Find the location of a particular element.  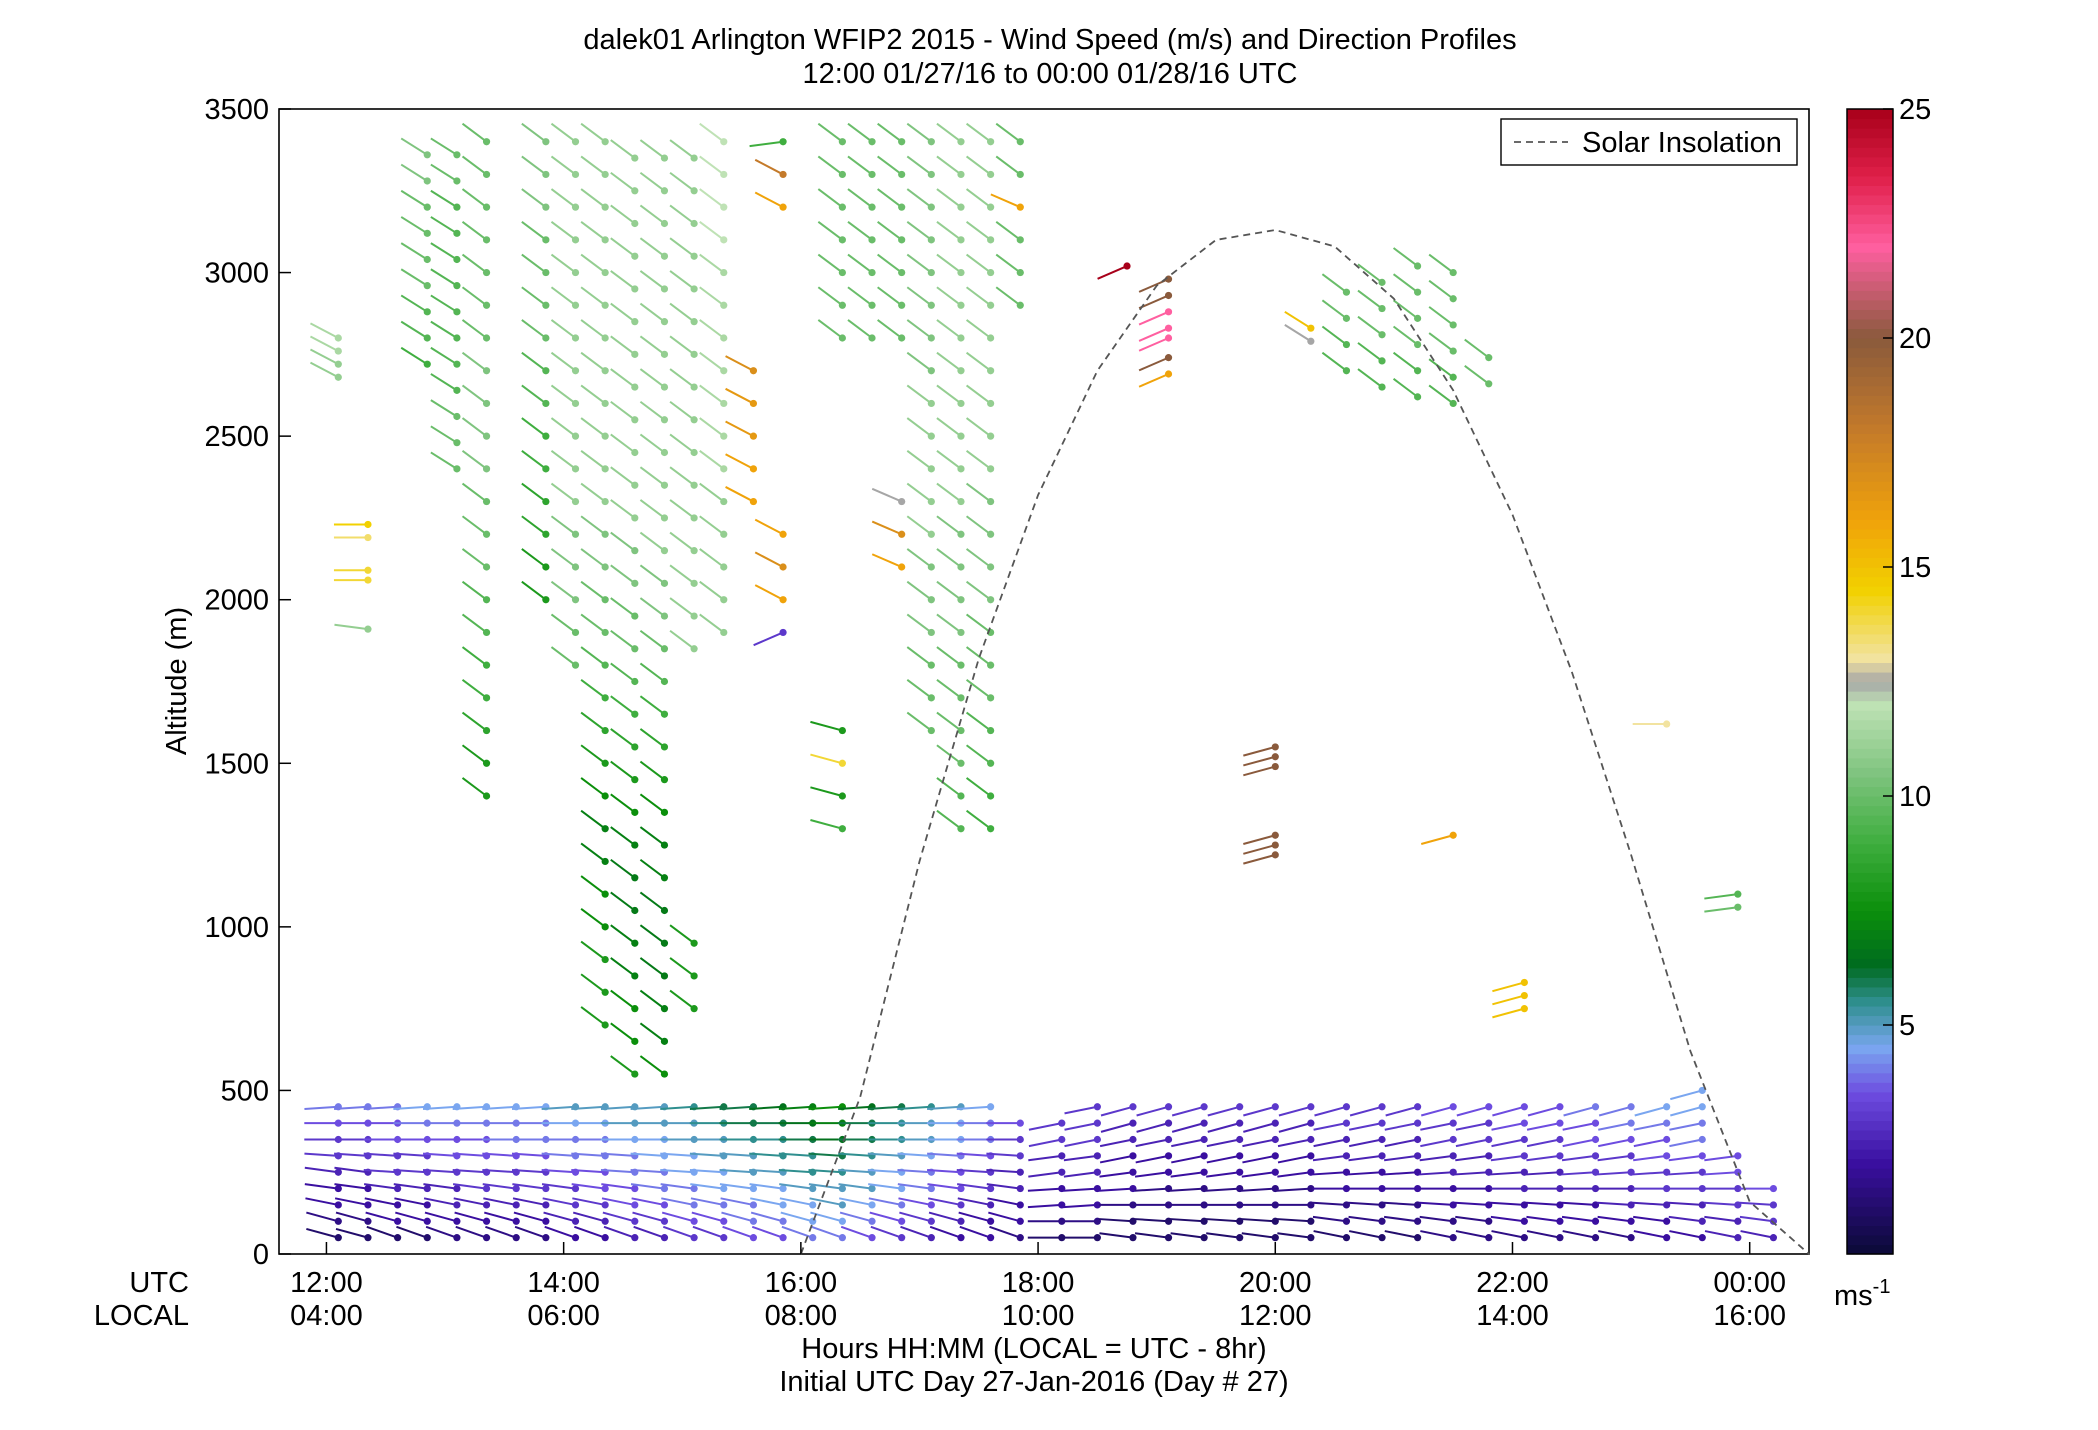

x-tick-label-local: 06:00 is located at coordinates (563, 1316).